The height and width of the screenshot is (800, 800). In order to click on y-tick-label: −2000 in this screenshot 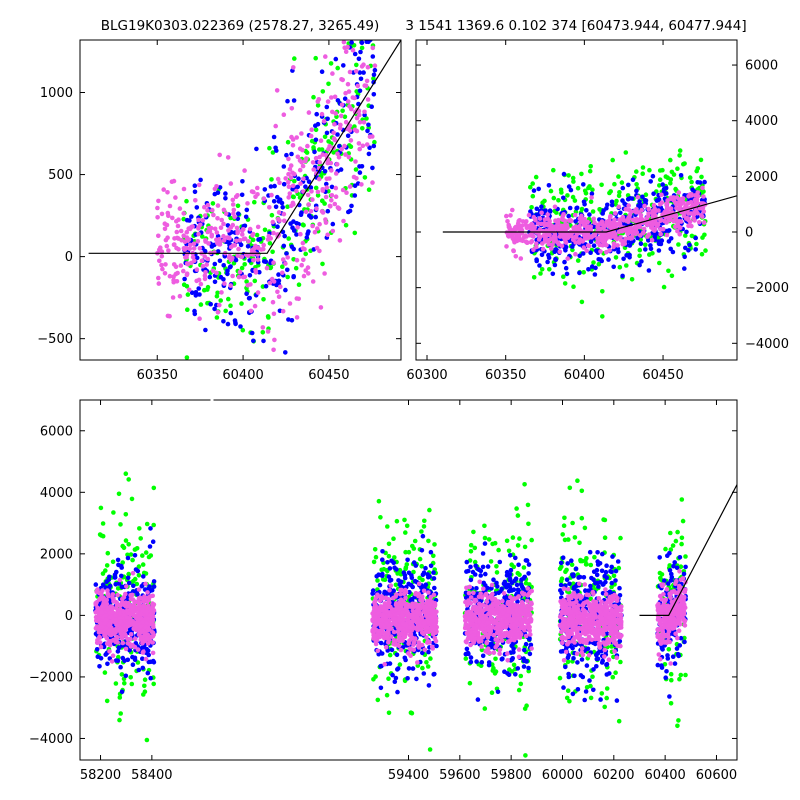, I will do `click(767, 288)`.